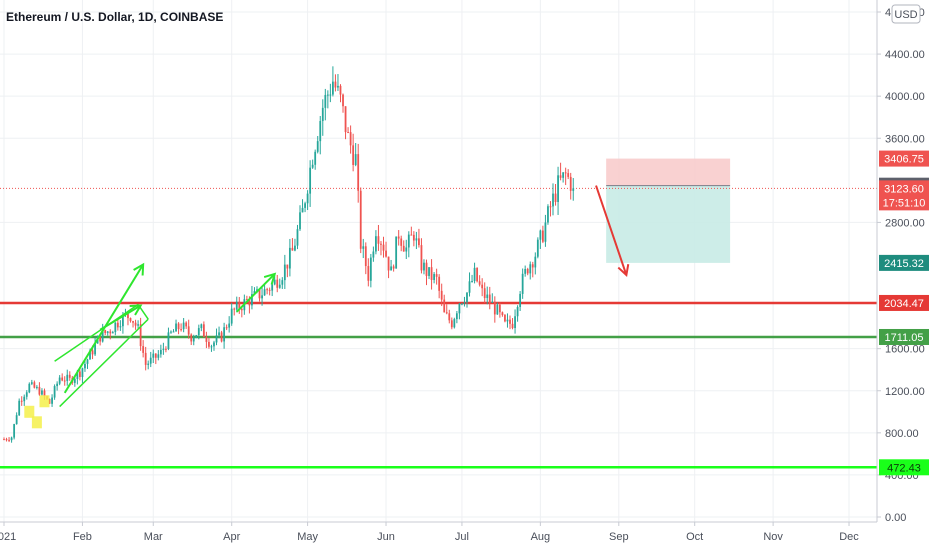 Image resolution: width=932 pixels, height=550 pixels. I want to click on price-tick-label: 3600.00, so click(905, 139).